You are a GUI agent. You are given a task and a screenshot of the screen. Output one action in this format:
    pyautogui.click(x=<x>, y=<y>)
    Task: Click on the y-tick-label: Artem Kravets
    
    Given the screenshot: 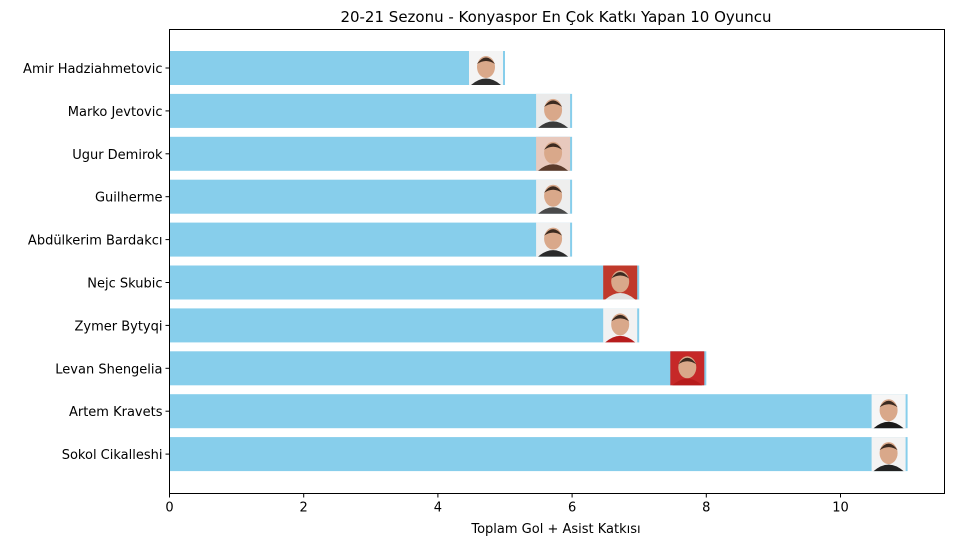 What is the action you would take?
    pyautogui.click(x=116, y=412)
    